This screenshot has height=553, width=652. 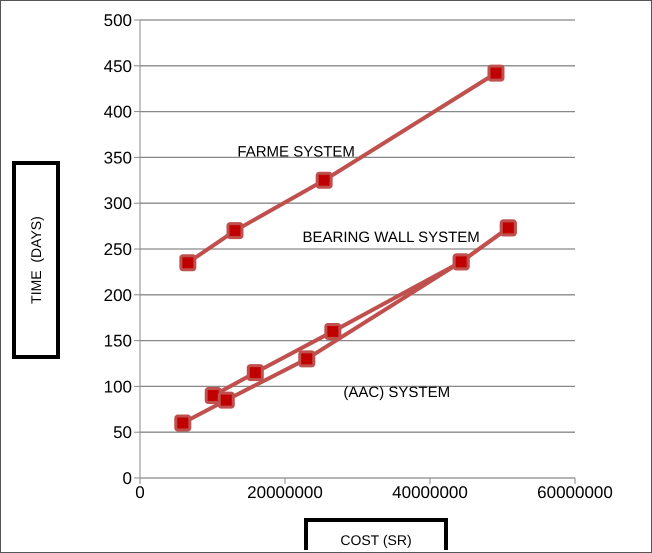 I want to click on x-tick-label: 20000000, so click(x=285, y=492).